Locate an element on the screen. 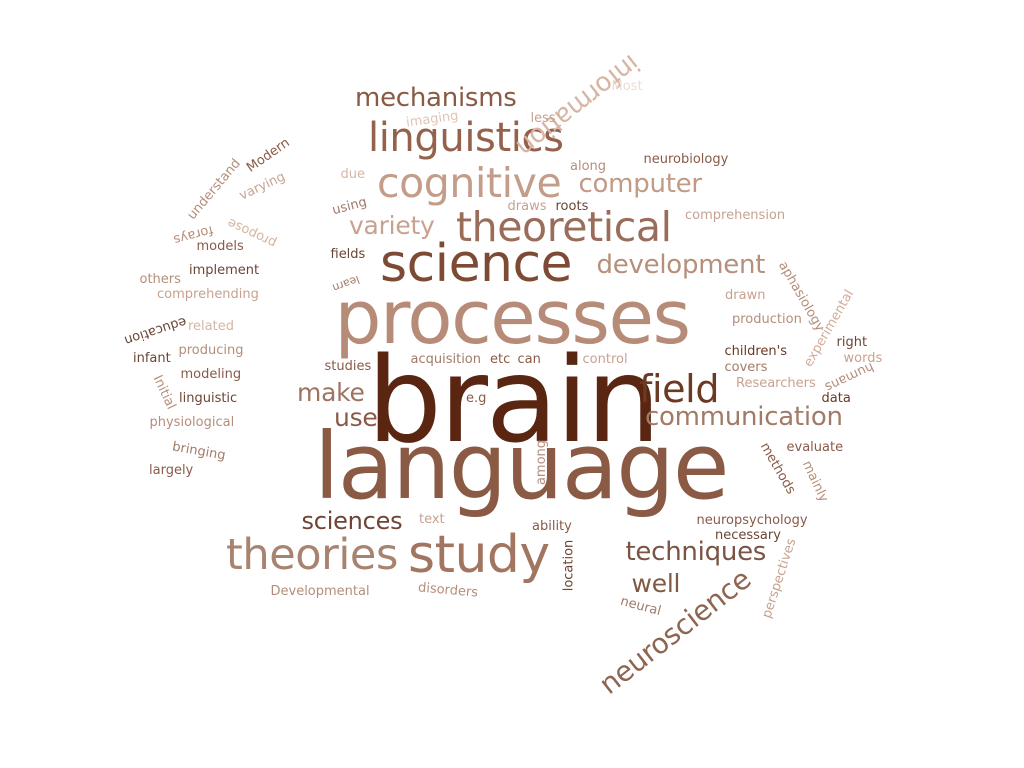 The height and width of the screenshot is (768, 1024). word: drawn is located at coordinates (745, 295).